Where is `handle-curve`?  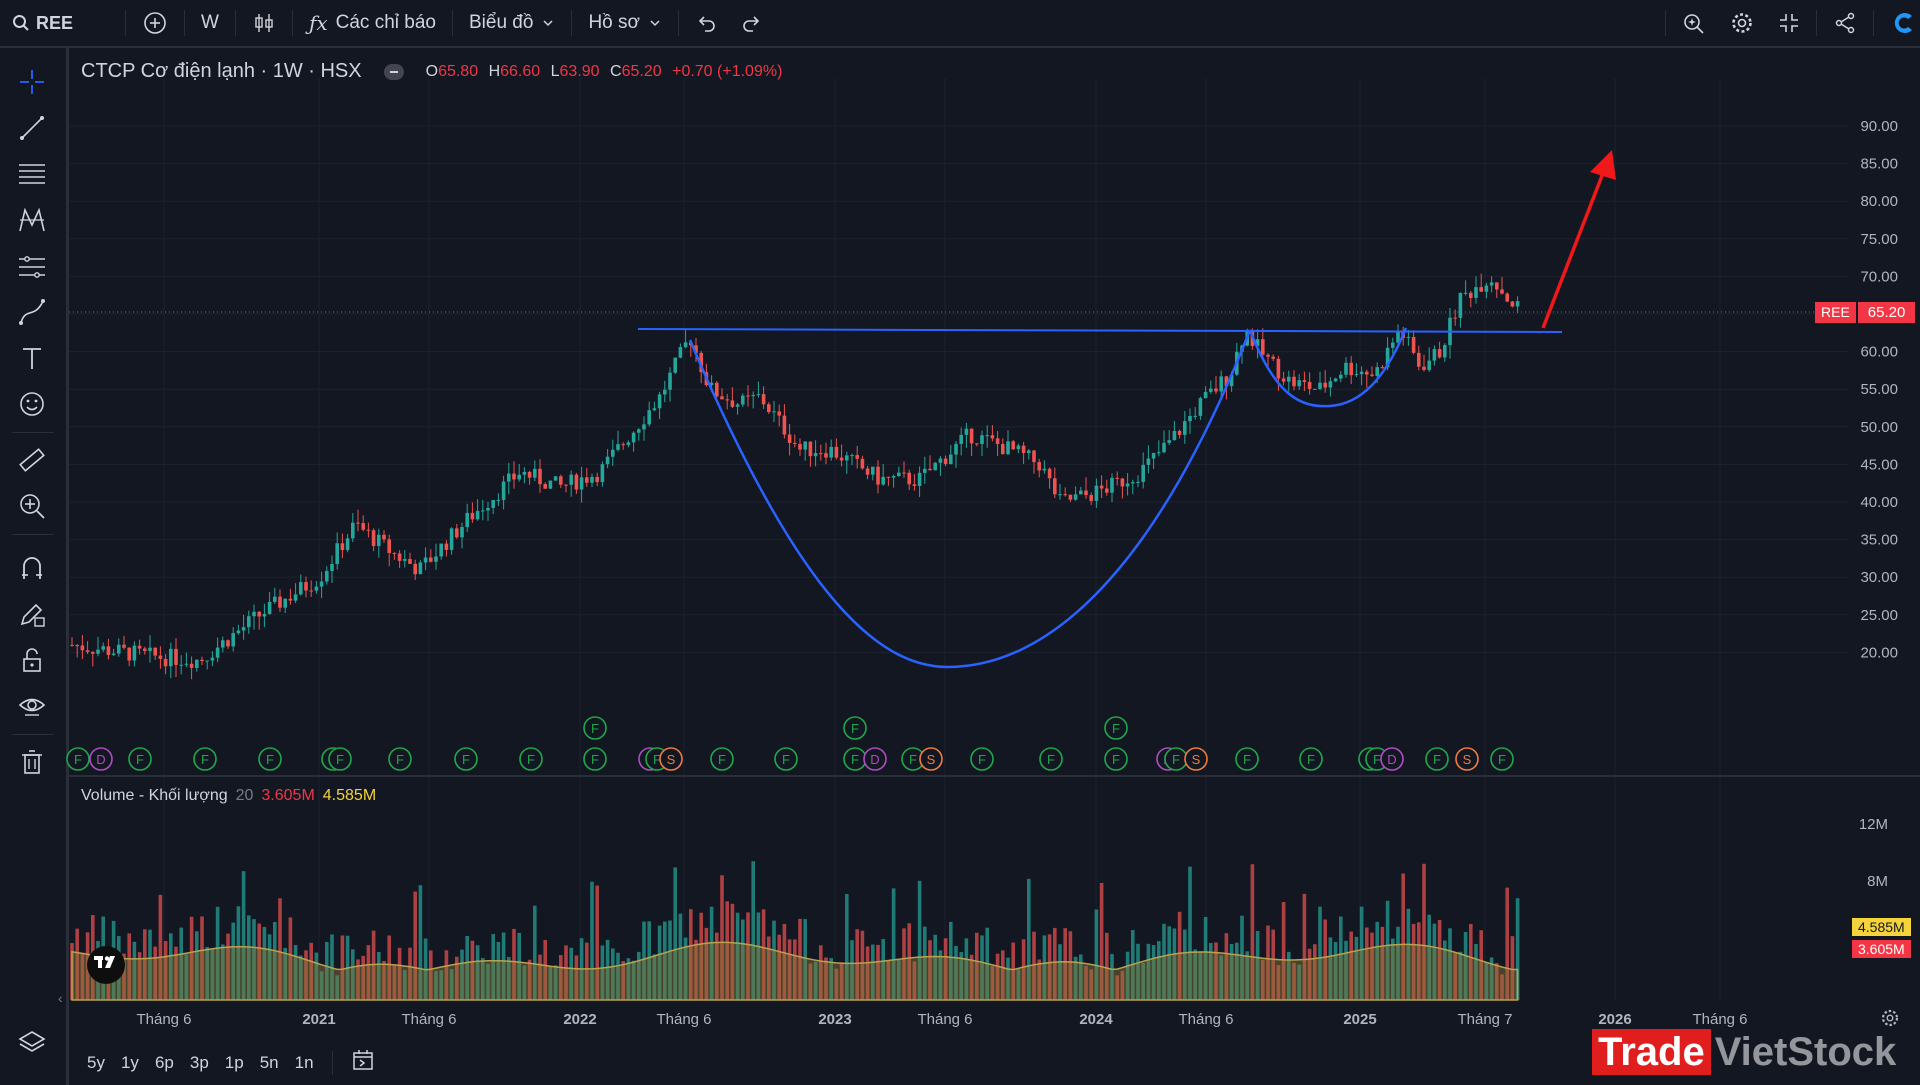 handle-curve is located at coordinates (1328, 367).